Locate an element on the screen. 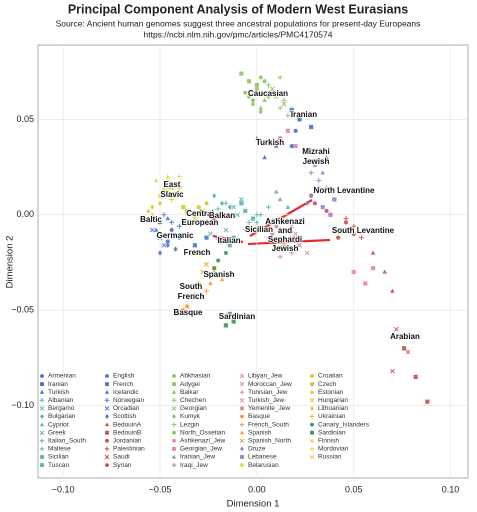  legend-label: BedouinA is located at coordinates (127, 424).